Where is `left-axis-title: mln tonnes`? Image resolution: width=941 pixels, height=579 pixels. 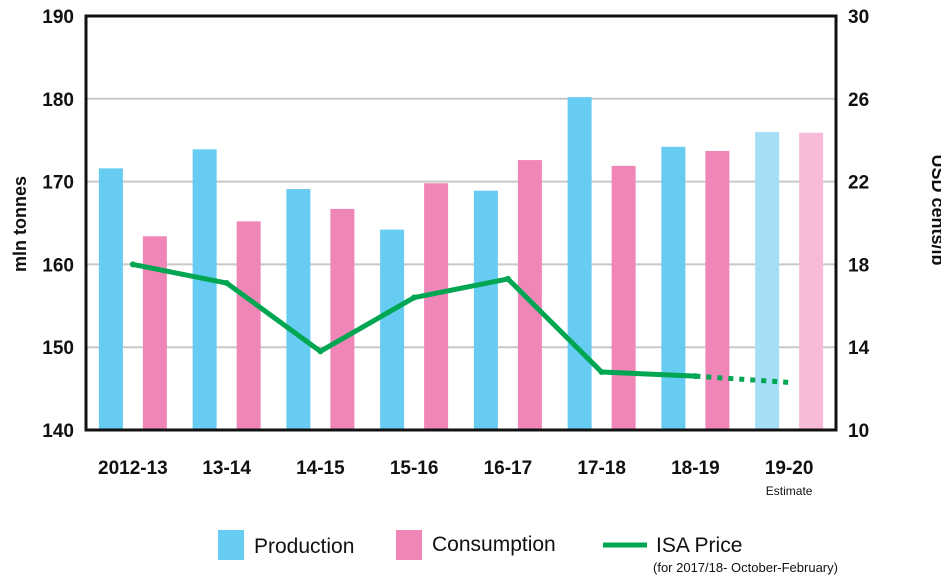
left-axis-title: mln tonnes is located at coordinates (20, 224).